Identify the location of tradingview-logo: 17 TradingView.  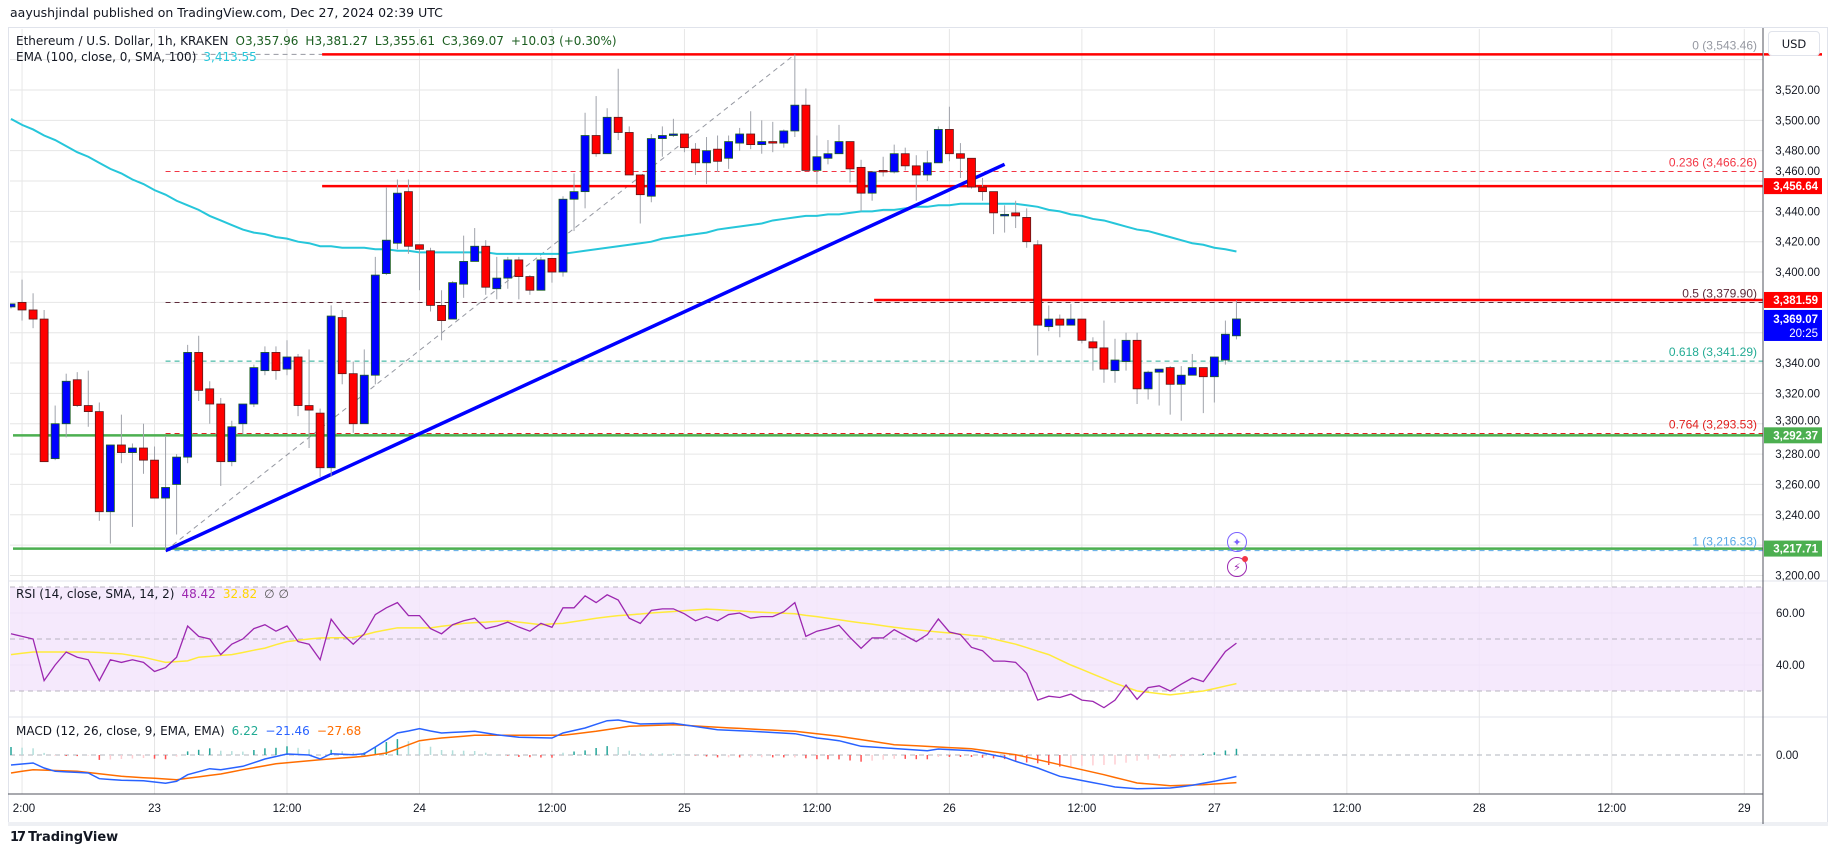
(64, 837).